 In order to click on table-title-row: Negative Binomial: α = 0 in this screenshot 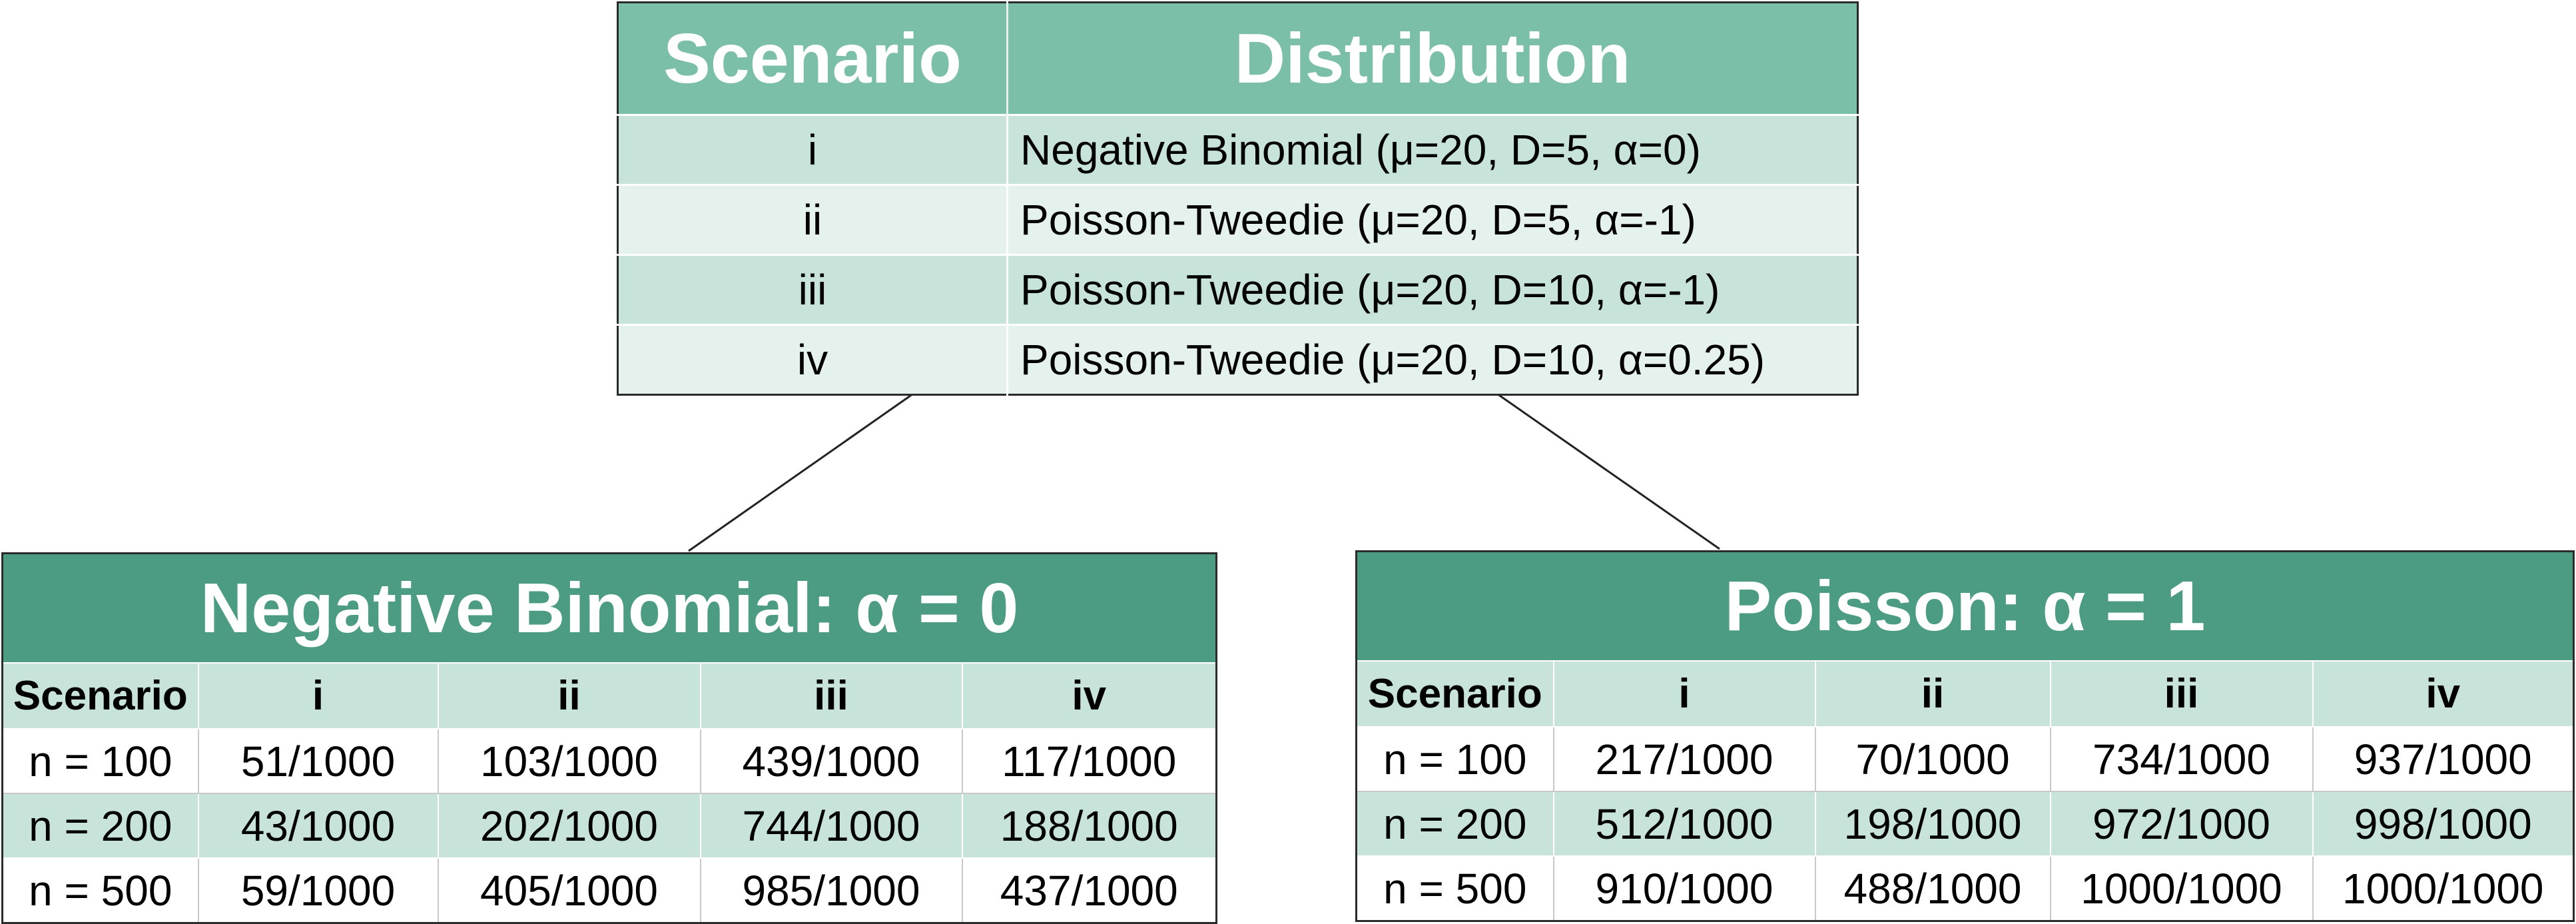, I will do `click(609, 608)`.